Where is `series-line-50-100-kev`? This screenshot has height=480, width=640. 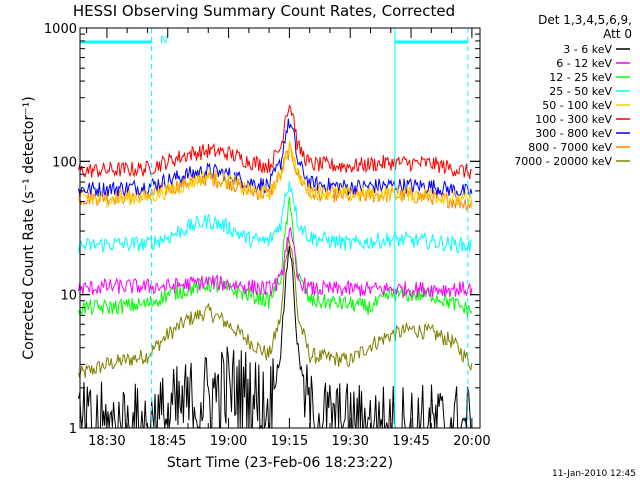
series-line-50-100-kev is located at coordinates (275, 174).